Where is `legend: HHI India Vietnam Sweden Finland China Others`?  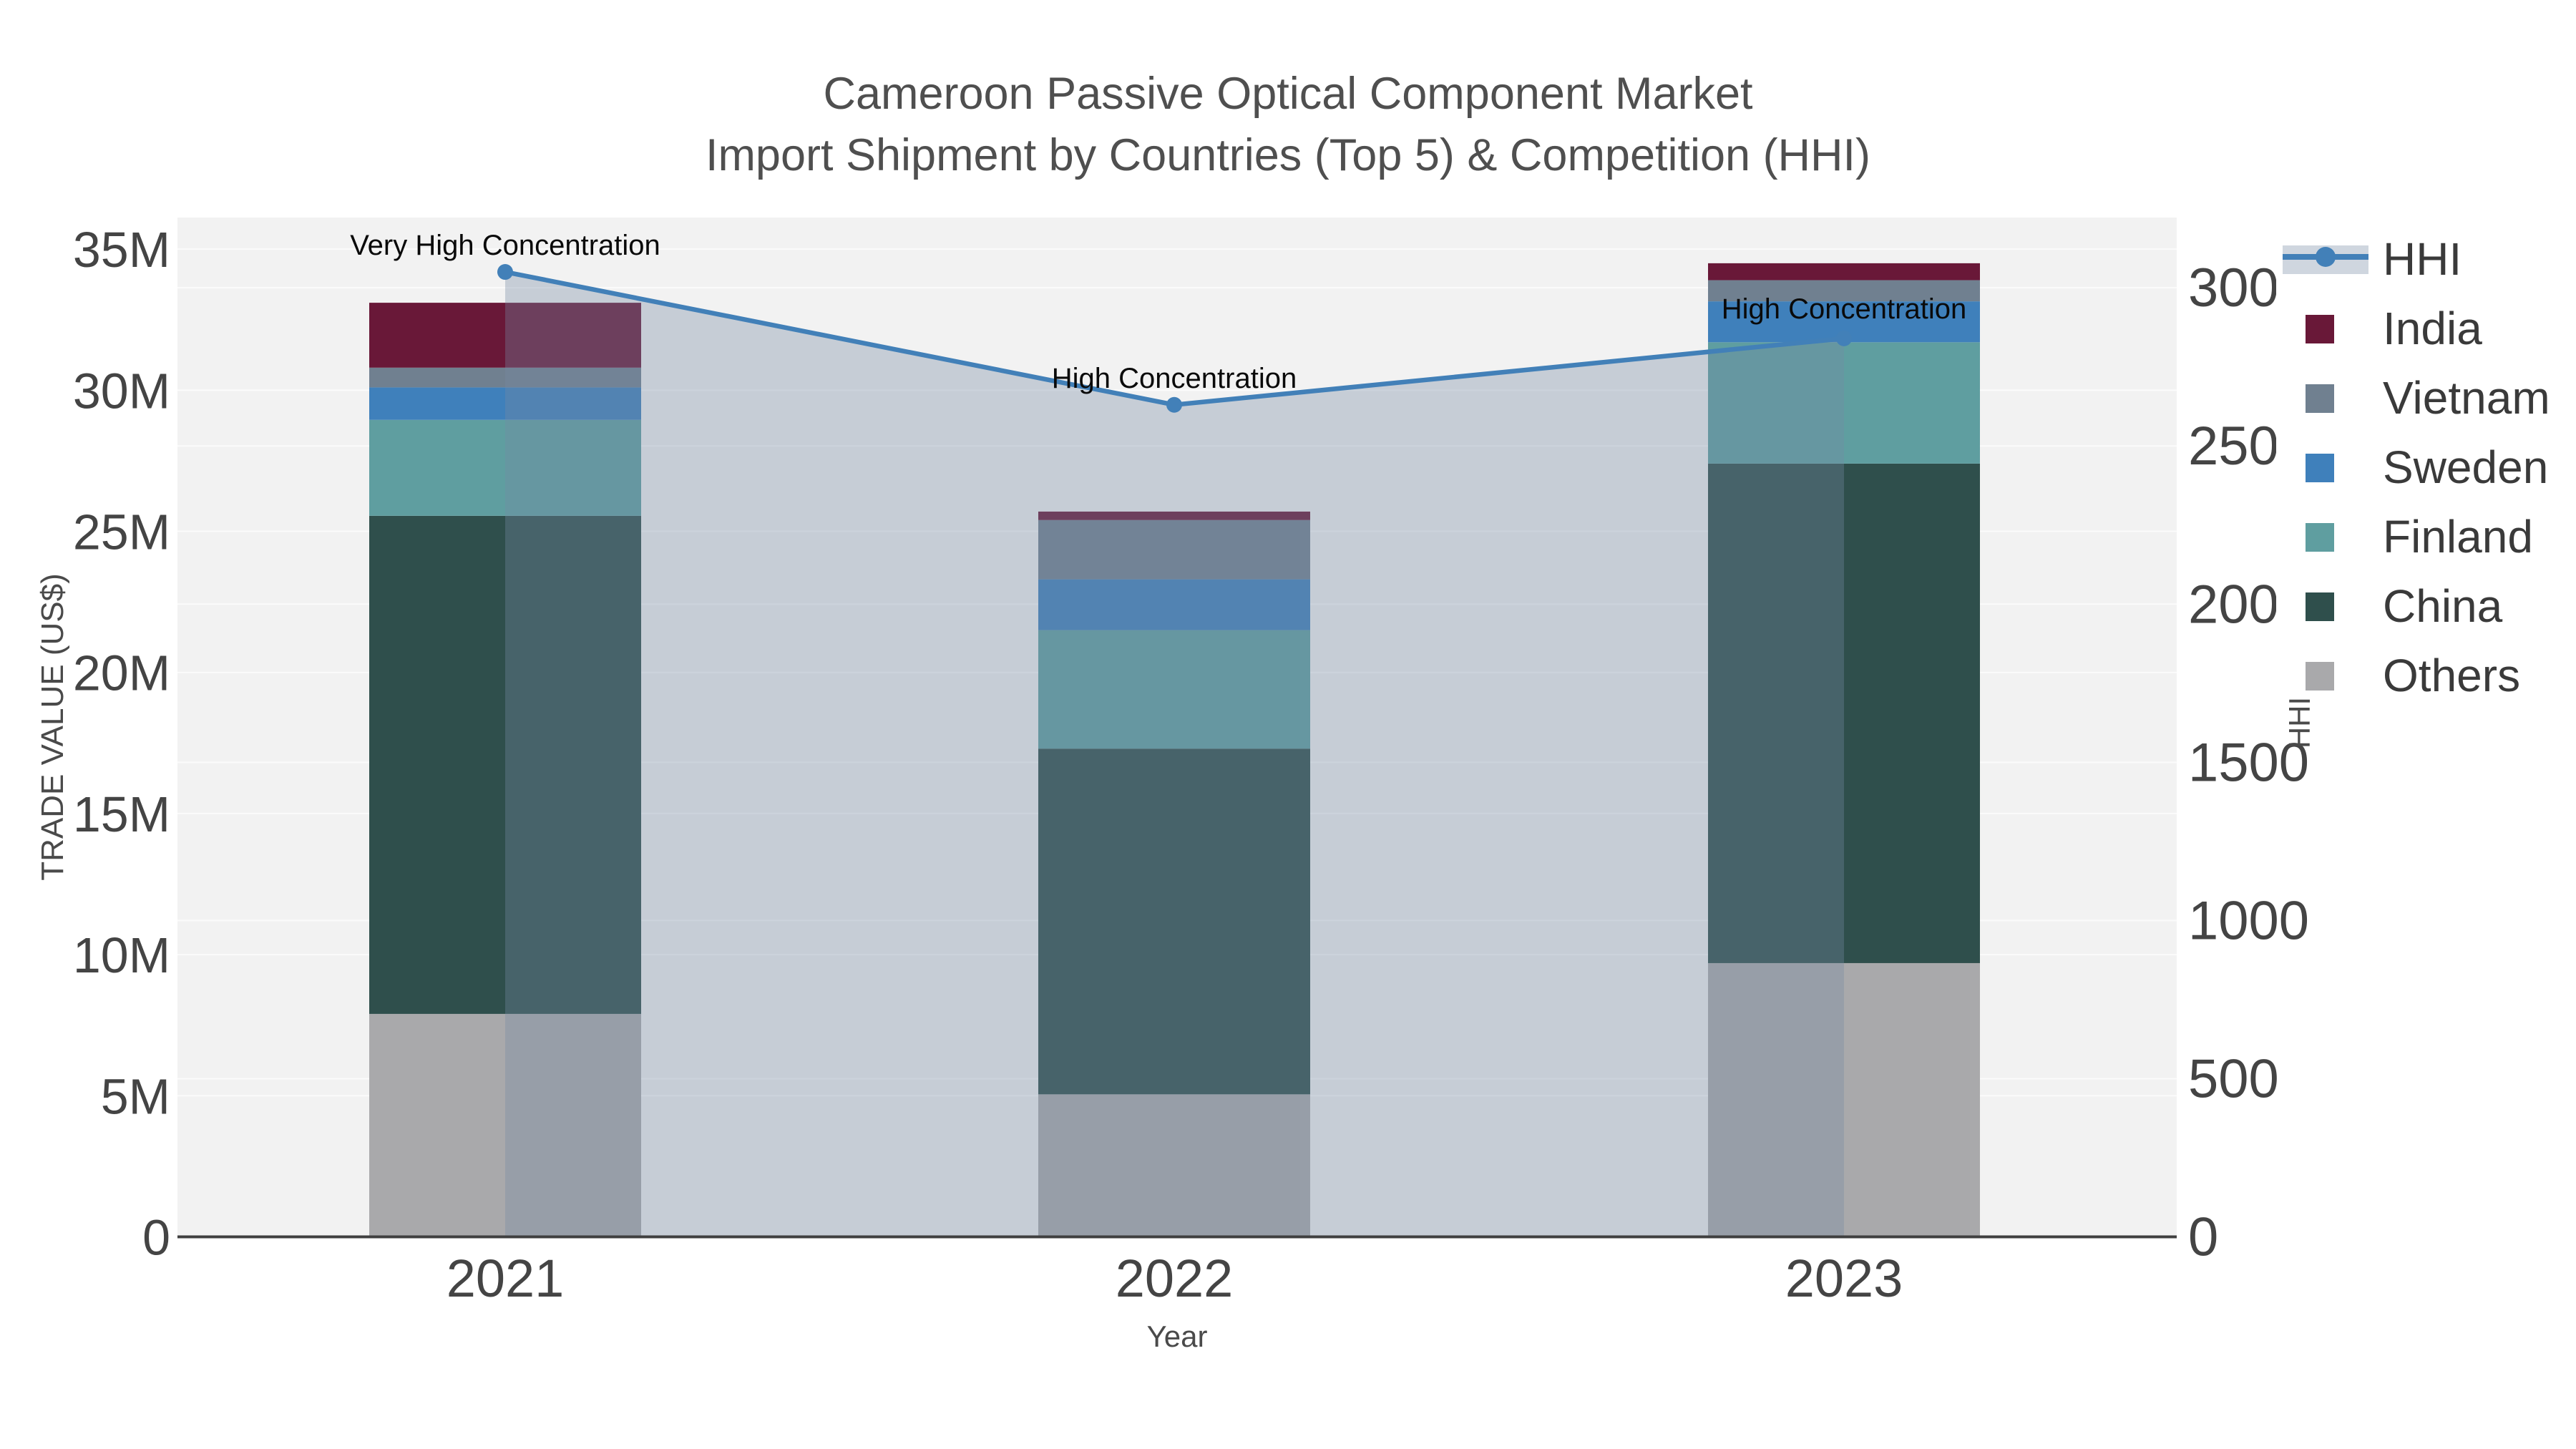
legend: HHI India Vietnam Sweden Finland China Others is located at coordinates (2424, 475).